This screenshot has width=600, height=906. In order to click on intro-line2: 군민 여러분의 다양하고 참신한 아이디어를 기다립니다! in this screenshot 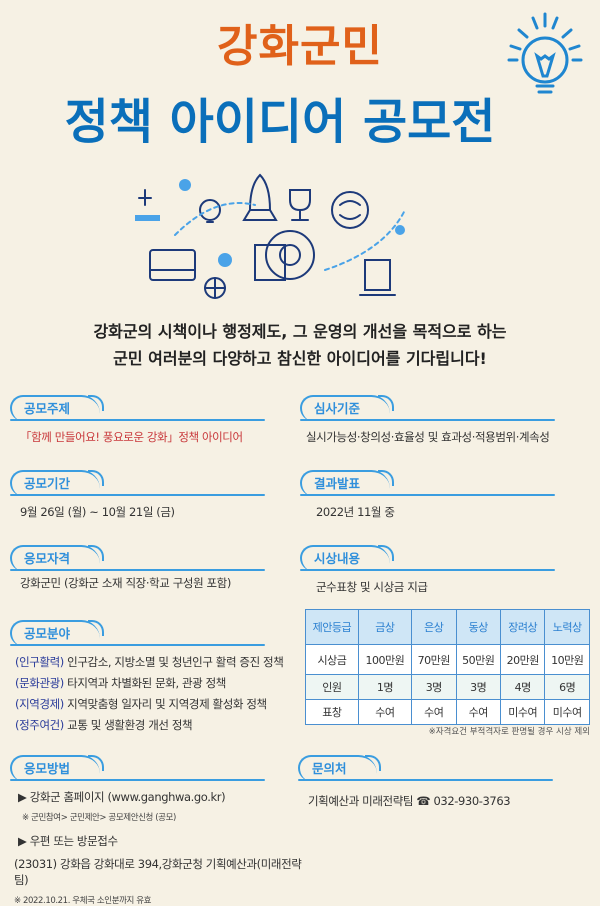, I will do `click(300, 358)`.